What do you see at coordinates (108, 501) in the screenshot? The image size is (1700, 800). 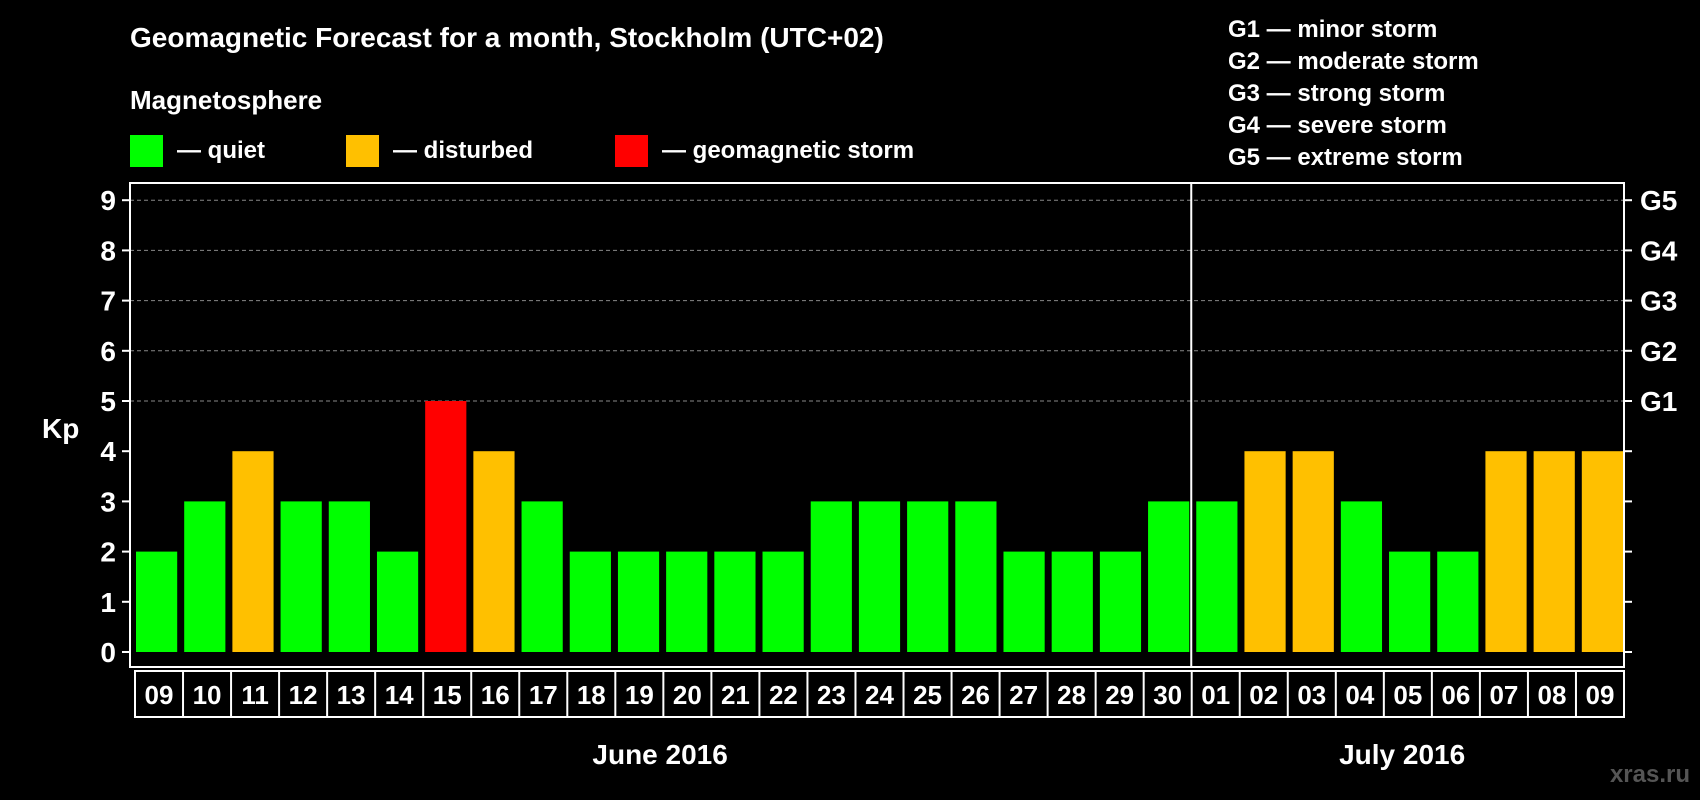 I see `y-tick-label-3: 3` at bounding box center [108, 501].